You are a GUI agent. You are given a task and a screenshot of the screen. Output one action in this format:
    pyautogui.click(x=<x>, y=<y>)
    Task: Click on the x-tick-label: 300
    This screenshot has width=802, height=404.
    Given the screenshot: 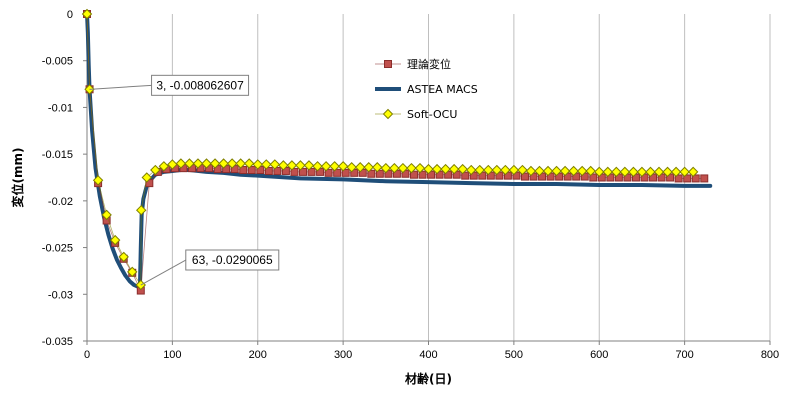 What is the action you would take?
    pyautogui.click(x=343, y=355)
    